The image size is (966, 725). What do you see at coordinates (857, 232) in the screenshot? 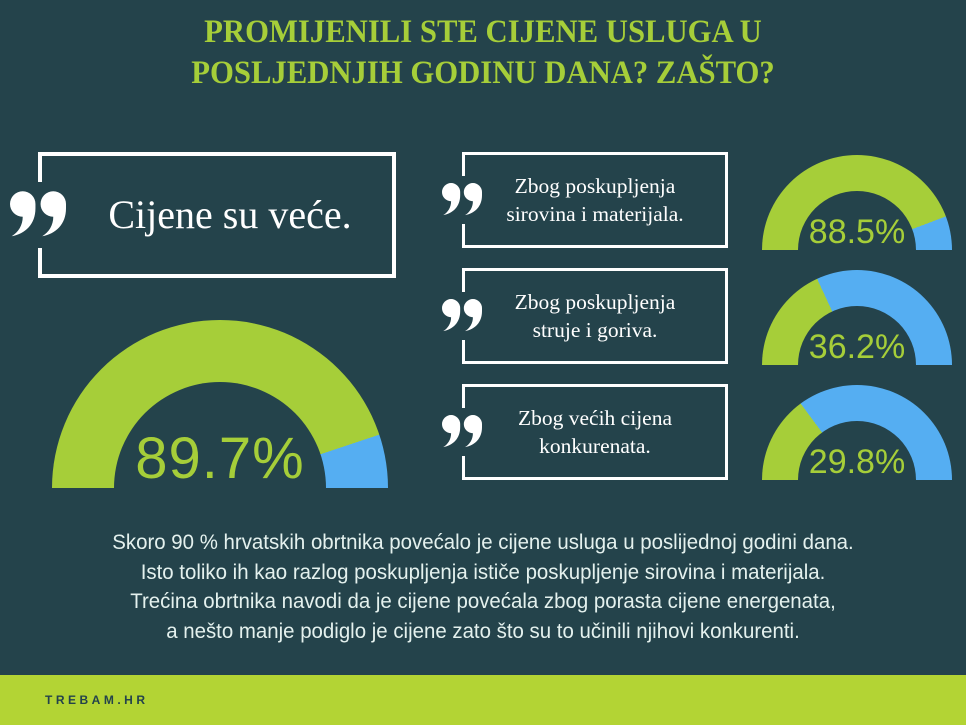
I see `gauge-reason-1-value: 88.5%` at bounding box center [857, 232].